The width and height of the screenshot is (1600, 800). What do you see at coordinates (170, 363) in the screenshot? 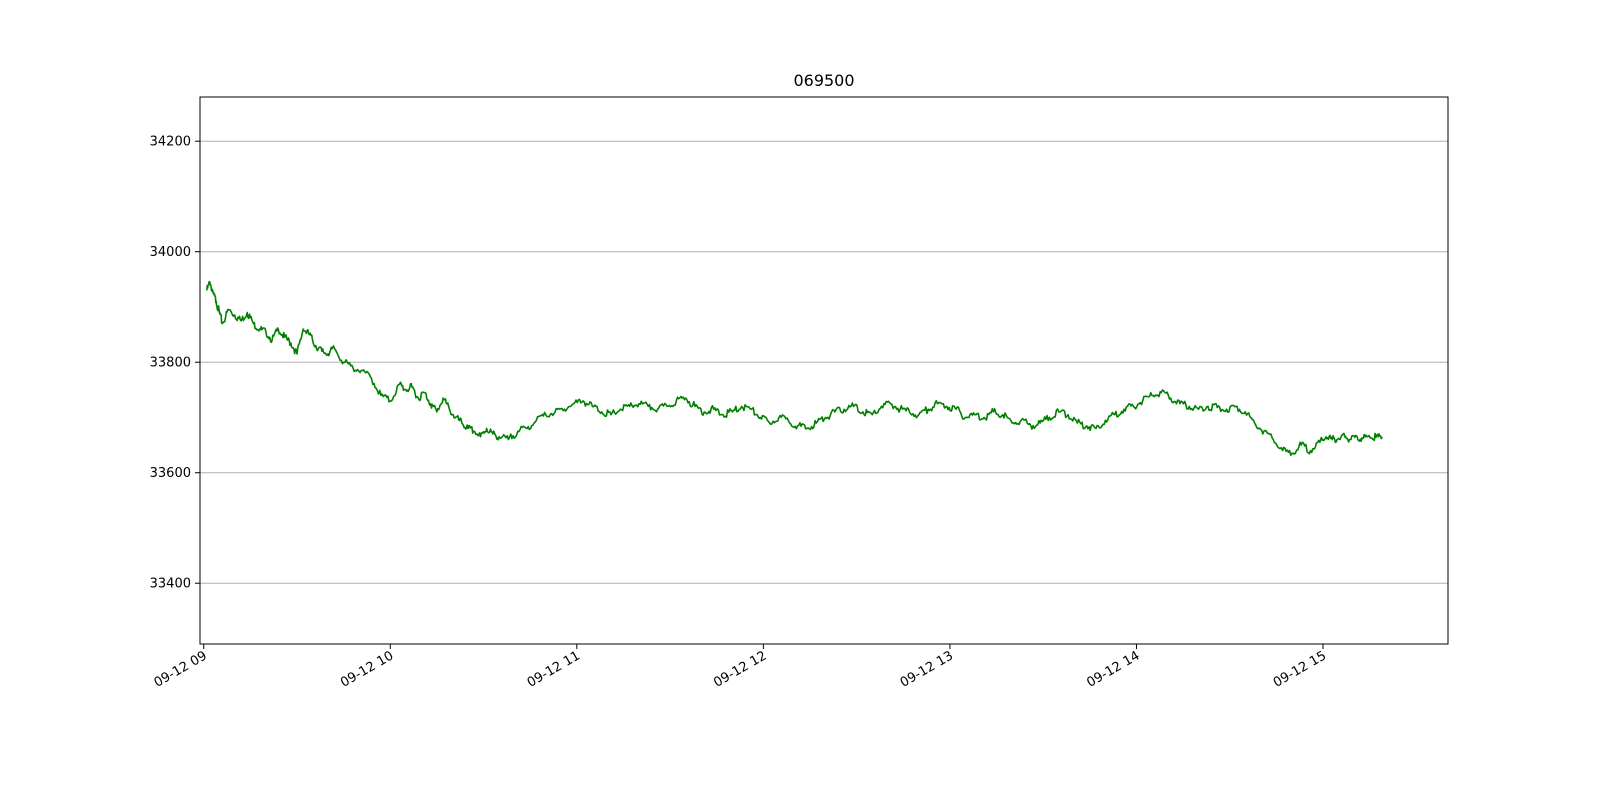
I see `y-tick-label: 33800` at bounding box center [170, 363].